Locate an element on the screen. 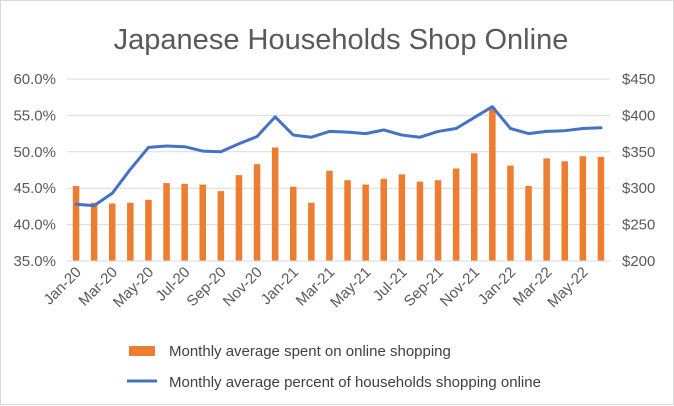 This screenshot has height=406, width=674. left-tick-label: 50.0% is located at coordinates (34, 152).